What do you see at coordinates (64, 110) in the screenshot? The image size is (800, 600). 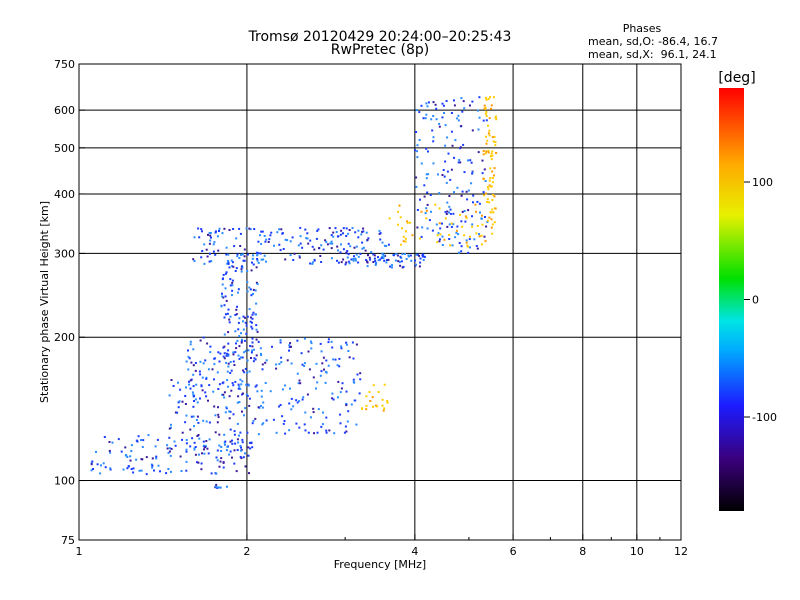 I see `y-tick-label: 600` at bounding box center [64, 110].